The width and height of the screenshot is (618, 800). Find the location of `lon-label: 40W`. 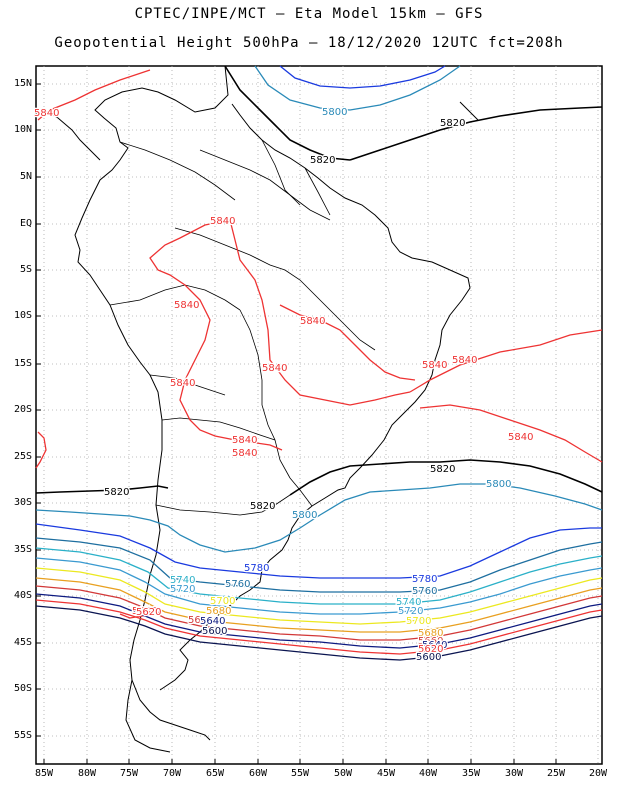

lon-label: 40W is located at coordinates (428, 773).